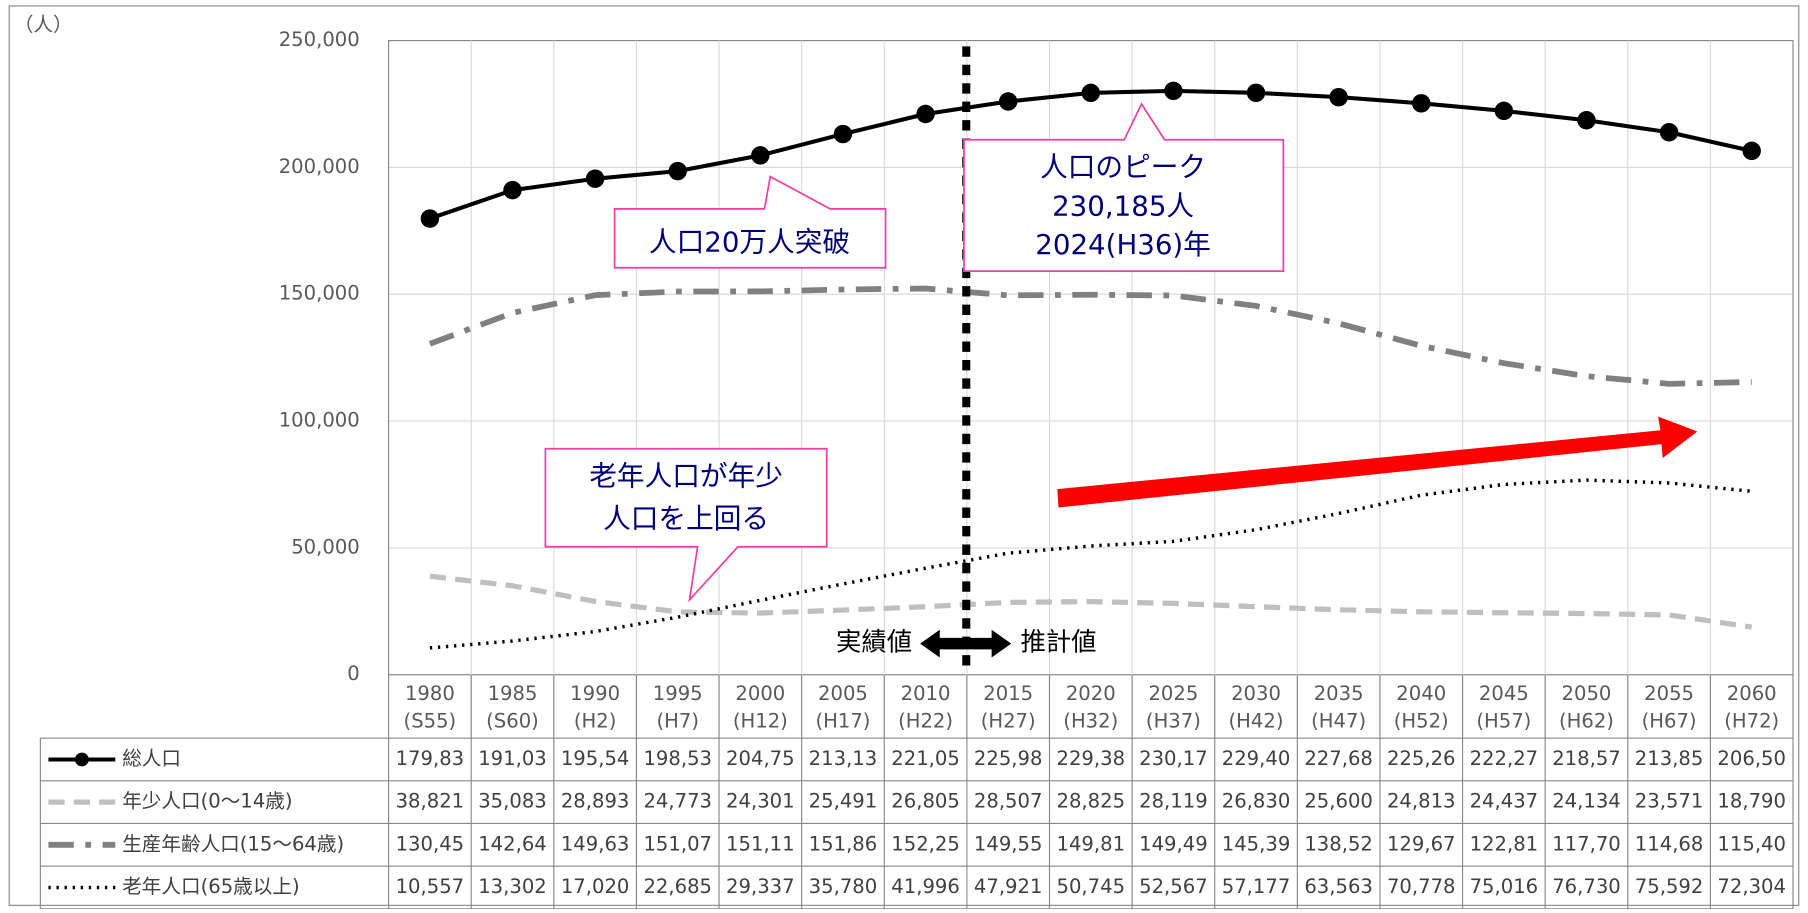 The height and width of the screenshot is (913, 1808). What do you see at coordinates (1504, 758) in the screenshot?
I see `table-cell: 222,27` at bounding box center [1504, 758].